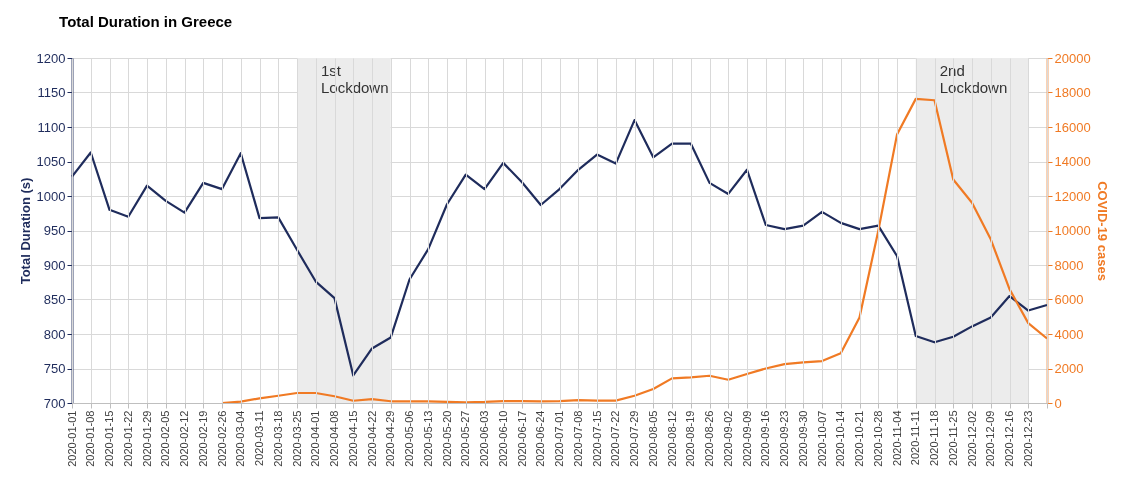 The image size is (1145, 487). What do you see at coordinates (277, 438) in the screenshot?
I see `x-tick-label: 2020-03-18` at bounding box center [277, 438].